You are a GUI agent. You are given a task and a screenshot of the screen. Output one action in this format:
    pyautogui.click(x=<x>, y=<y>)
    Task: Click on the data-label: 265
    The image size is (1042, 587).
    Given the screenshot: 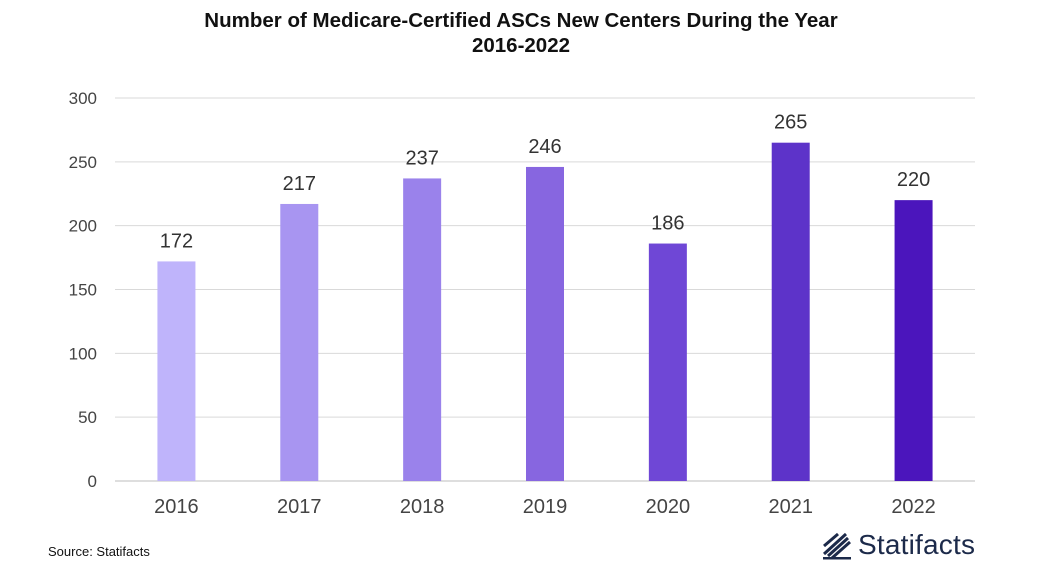 What is the action you would take?
    pyautogui.click(x=790, y=123)
    